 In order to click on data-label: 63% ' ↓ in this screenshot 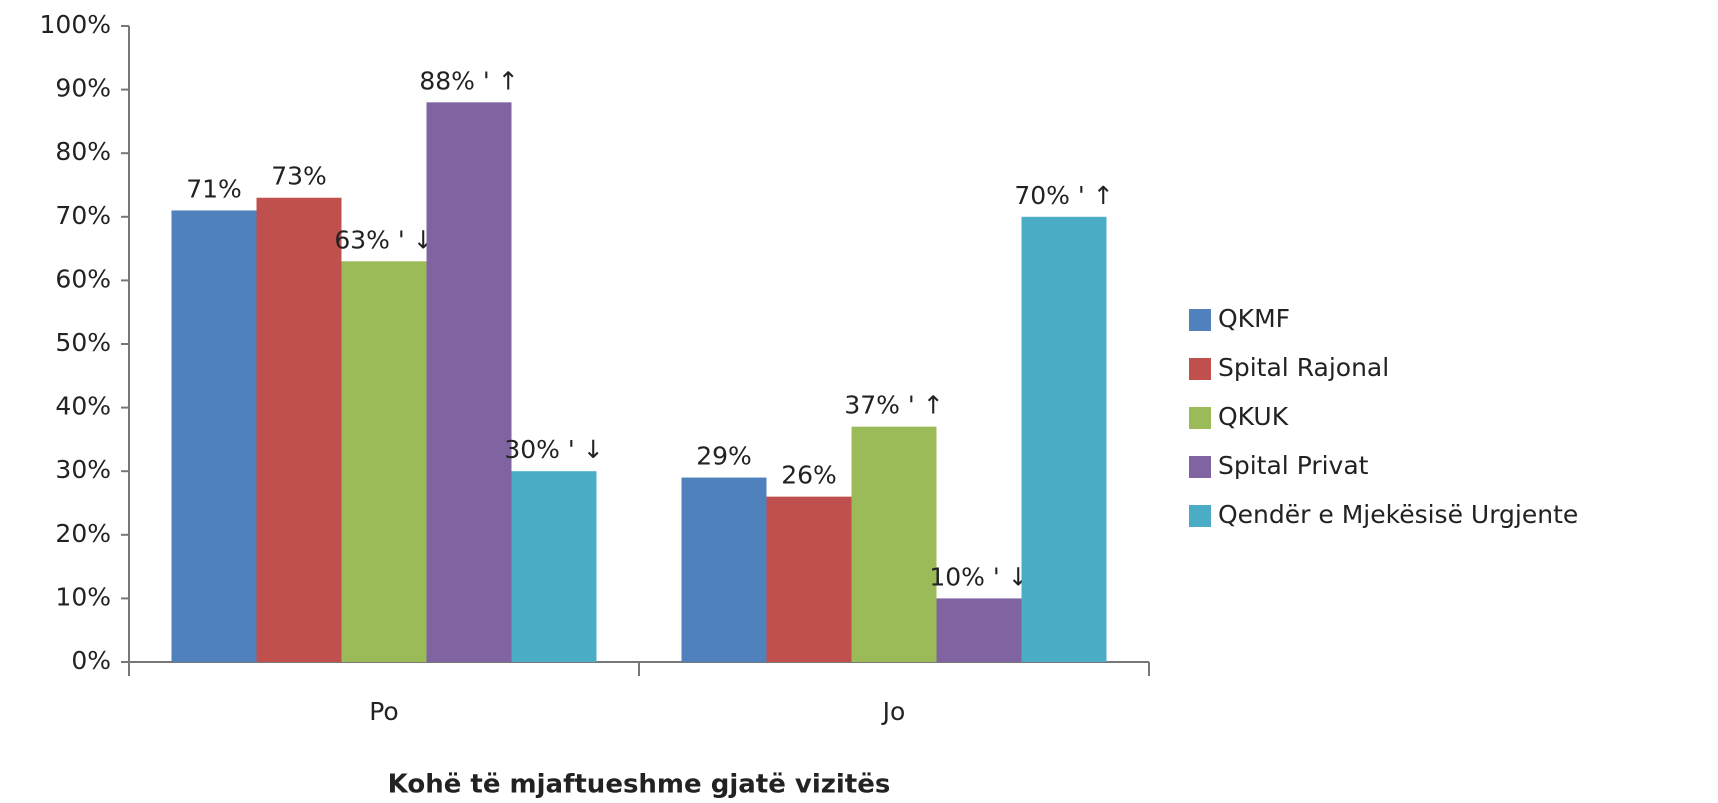, I will do `click(383, 239)`.